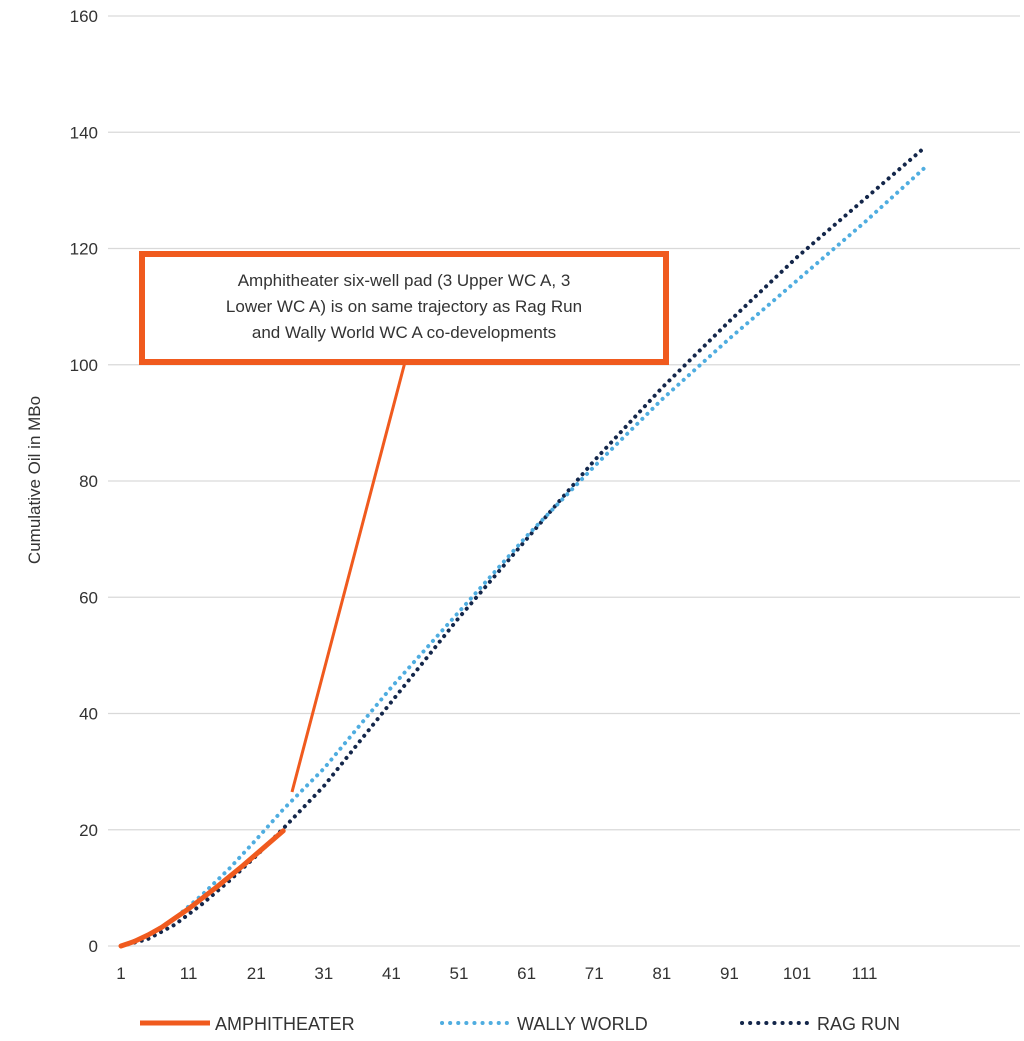 This screenshot has width=1024, height=1041. I want to click on x-tick-label: 61, so click(526, 973).